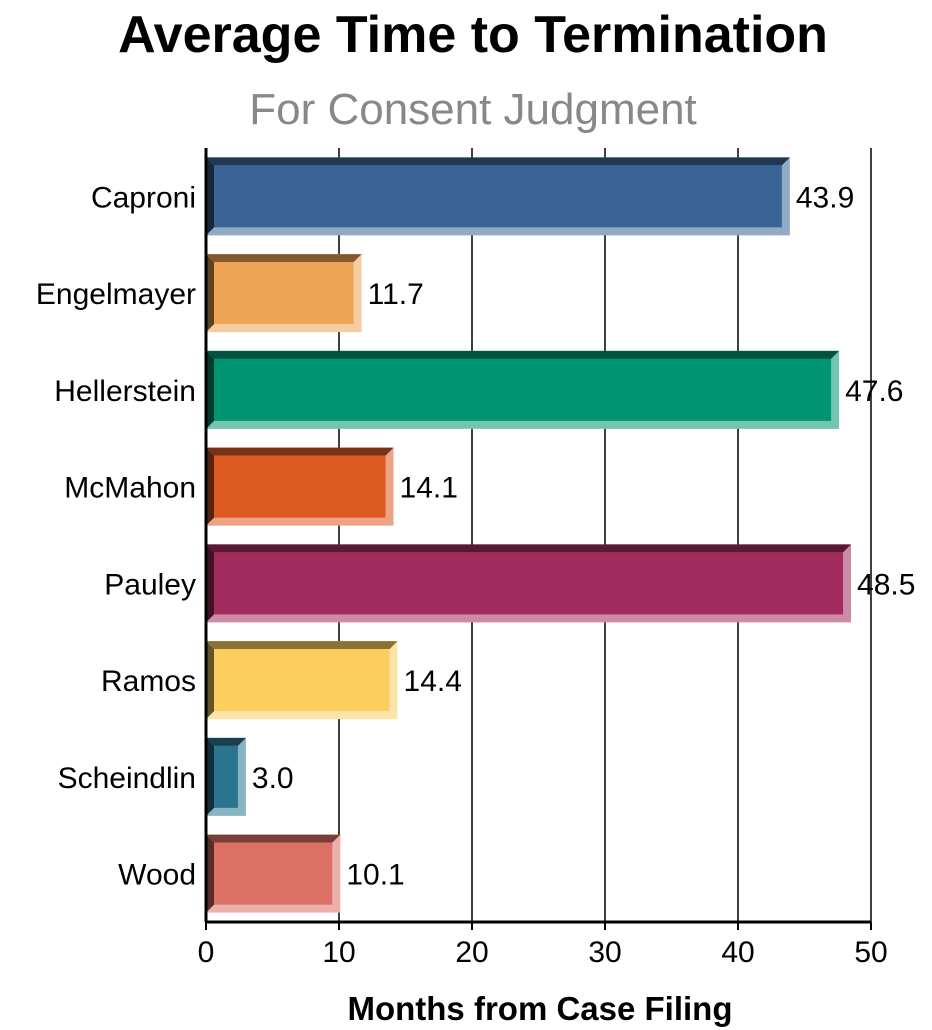 The width and height of the screenshot is (932, 1030). I want to click on category-label-hellerstein: Hellerstein, so click(125, 391).